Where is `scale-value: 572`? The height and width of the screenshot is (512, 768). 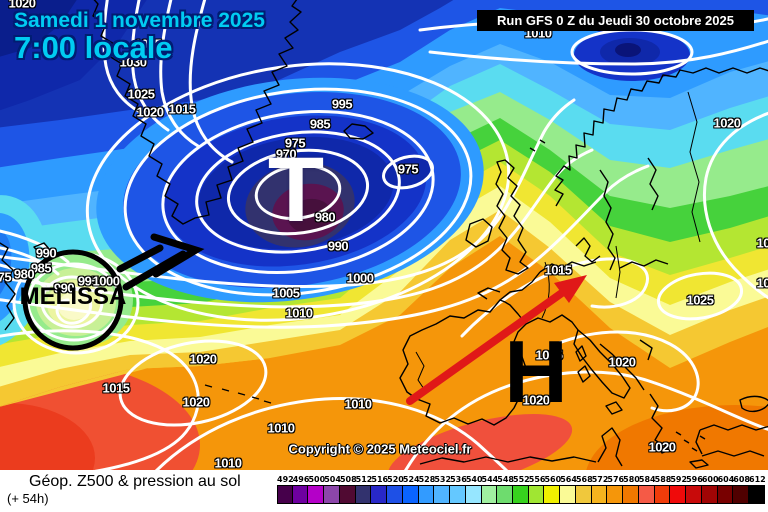
scale-value: 572 is located at coordinates (600, 479).